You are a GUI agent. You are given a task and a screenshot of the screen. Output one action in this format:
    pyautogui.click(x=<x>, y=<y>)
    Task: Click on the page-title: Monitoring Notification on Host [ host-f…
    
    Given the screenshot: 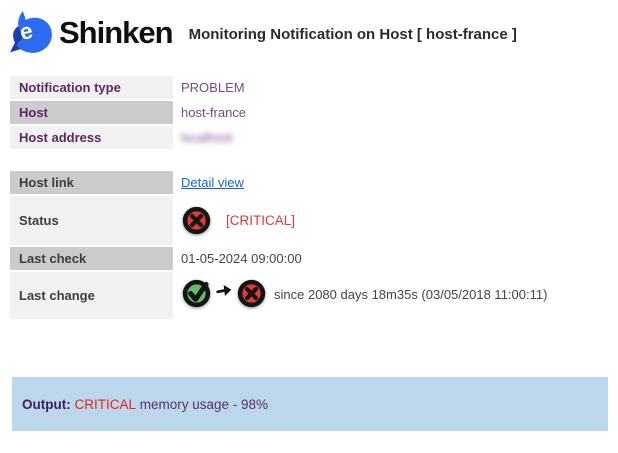 What is the action you would take?
    pyautogui.click(x=352, y=34)
    